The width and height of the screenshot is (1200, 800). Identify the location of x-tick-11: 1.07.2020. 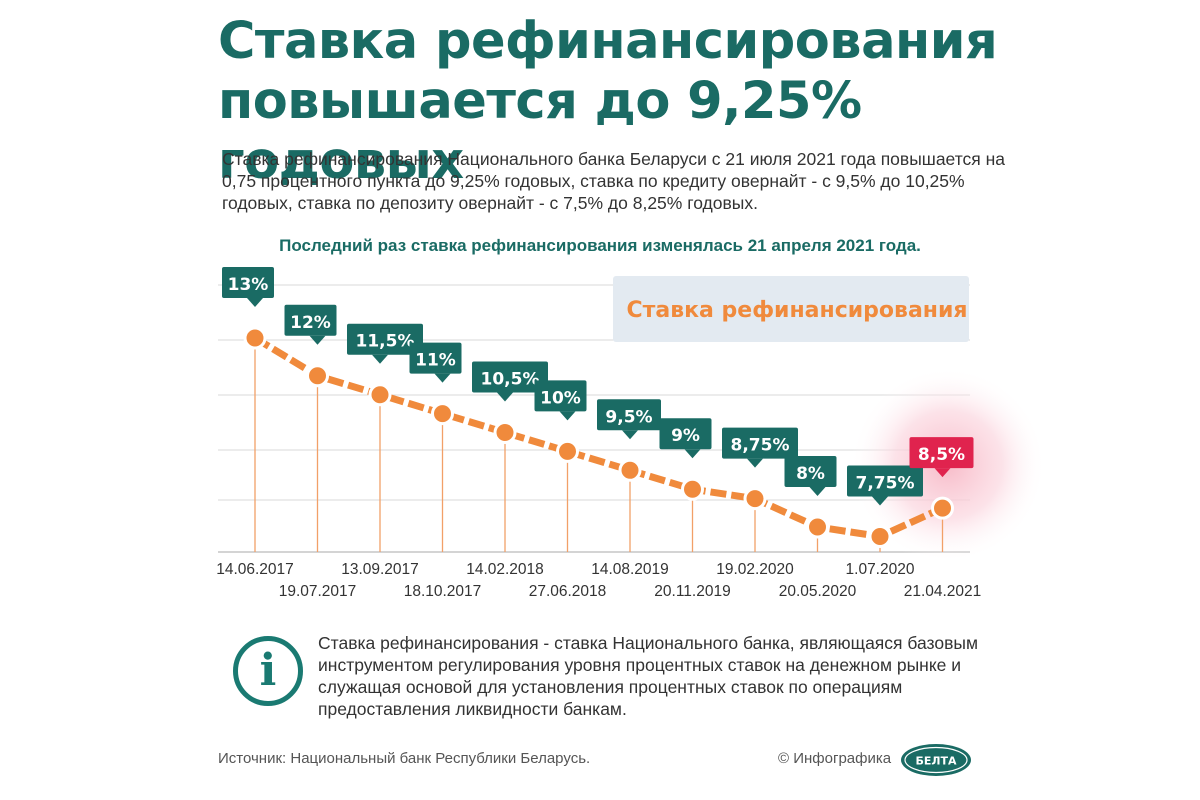
(880, 569).